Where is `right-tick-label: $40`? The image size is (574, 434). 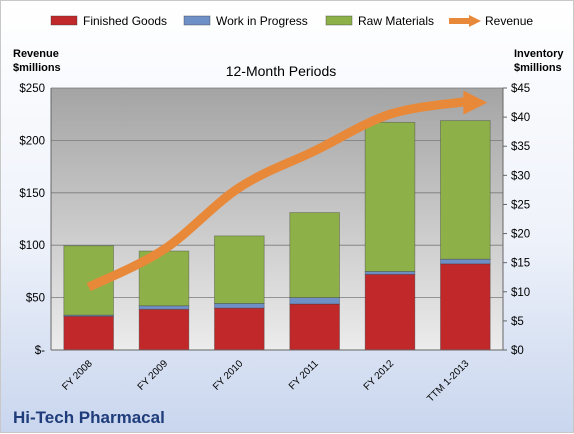 right-tick-label: $40 is located at coordinates (520, 118).